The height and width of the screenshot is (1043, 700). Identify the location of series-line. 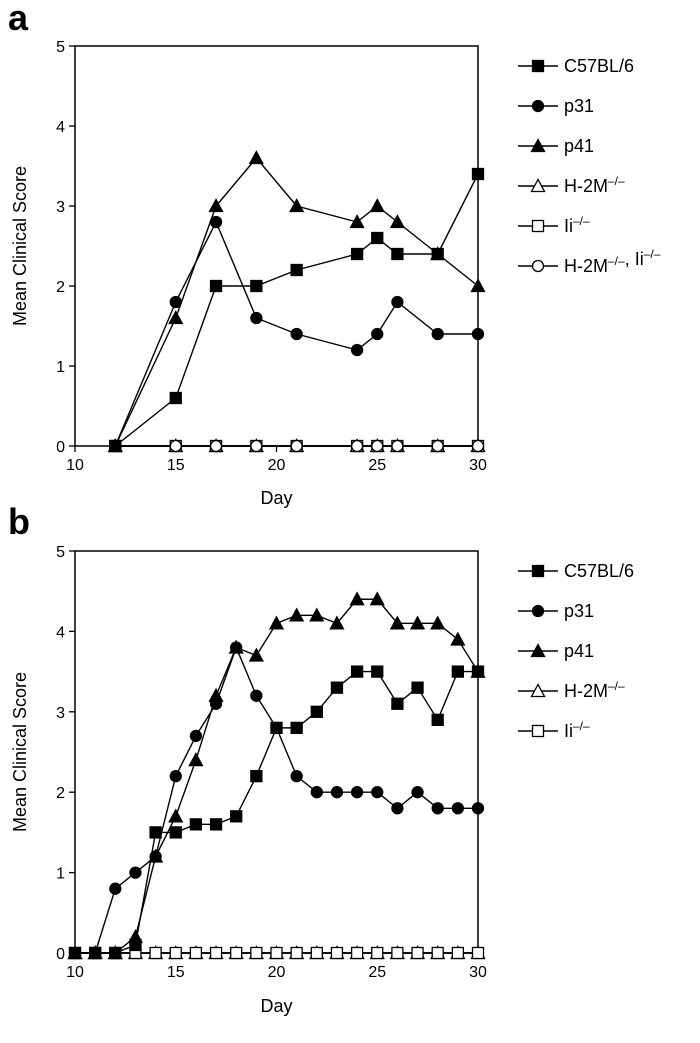
(296, 301).